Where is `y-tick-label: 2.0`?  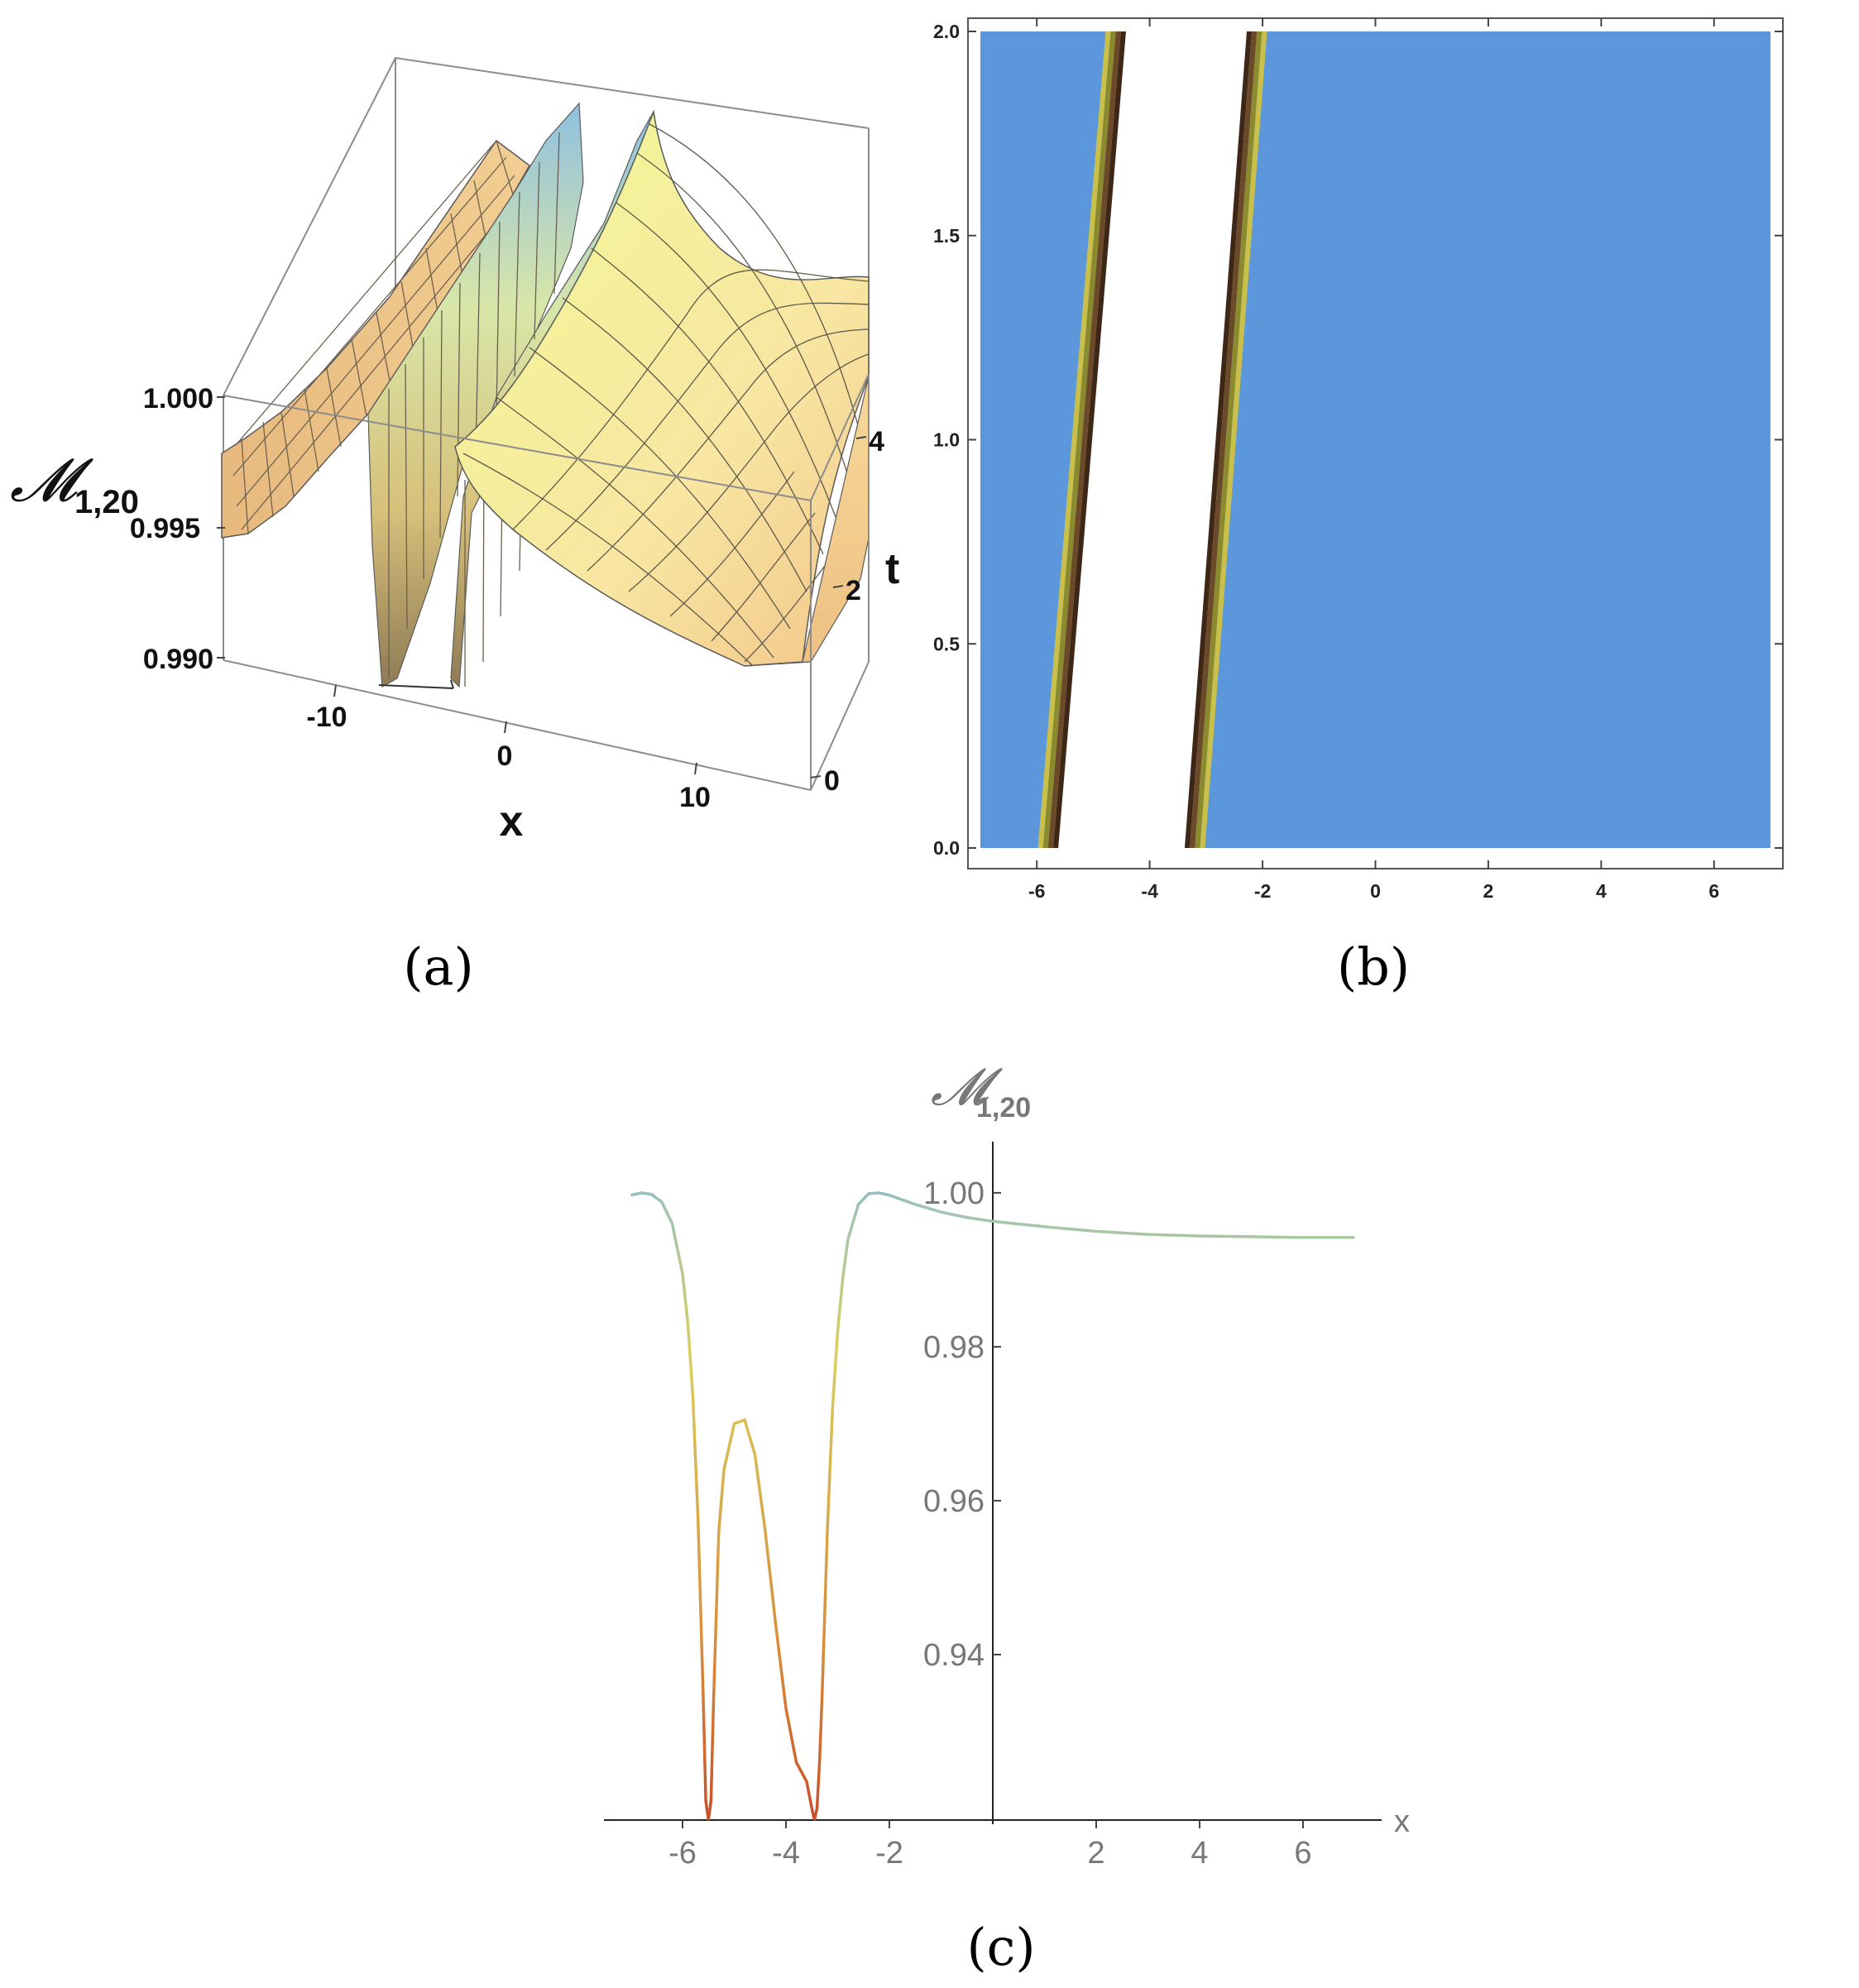 y-tick-label: 2.0 is located at coordinates (946, 31).